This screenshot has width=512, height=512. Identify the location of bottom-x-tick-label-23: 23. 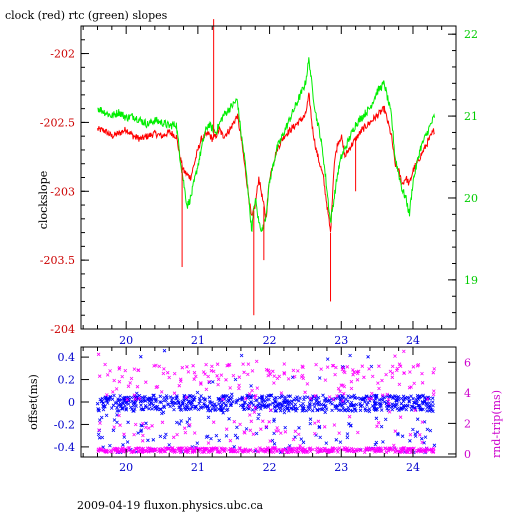
(341, 467).